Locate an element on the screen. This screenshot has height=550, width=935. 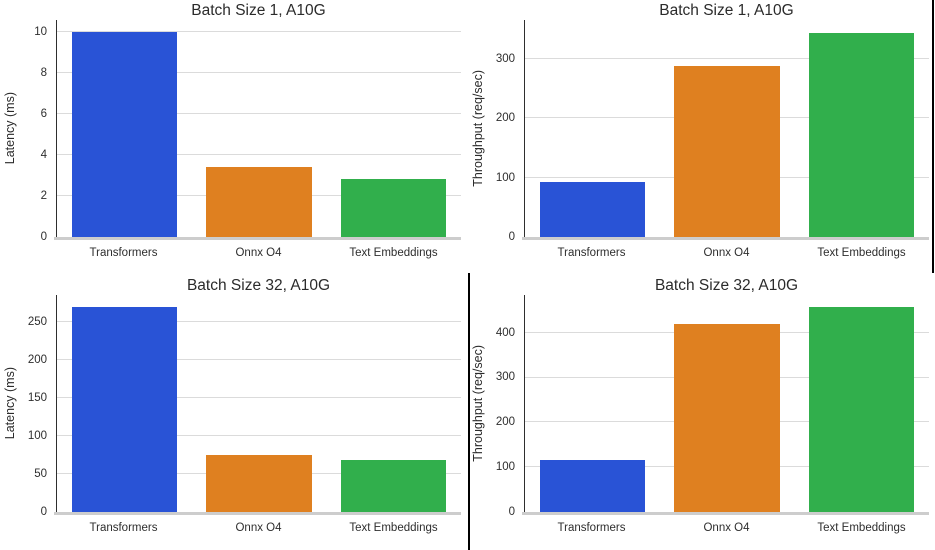
y-tick-label: 250 is located at coordinates (37, 322).